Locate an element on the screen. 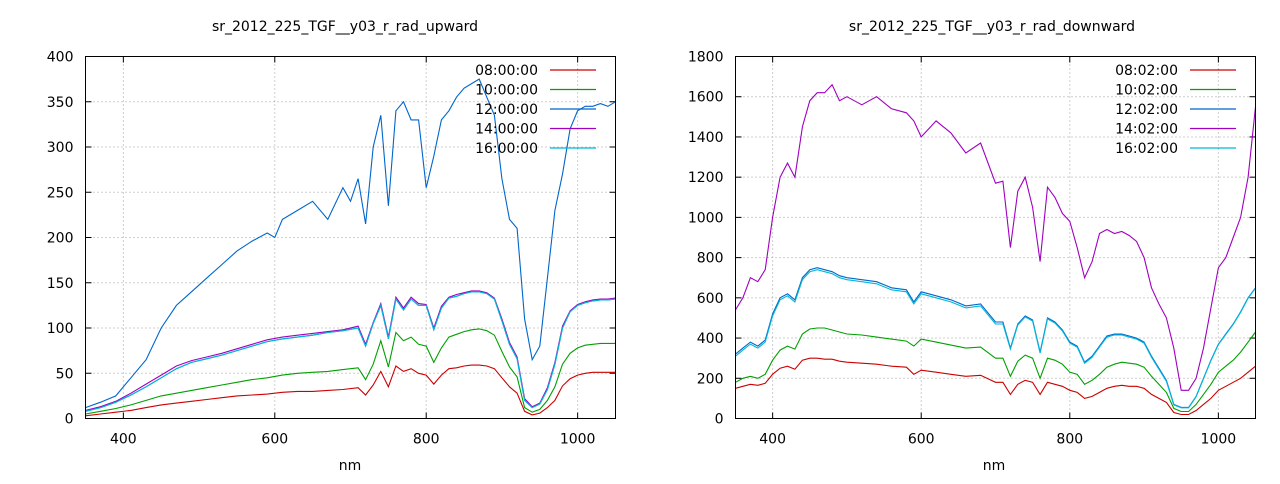 The image size is (1280, 484). y-tick-label: 150 is located at coordinates (60, 284).